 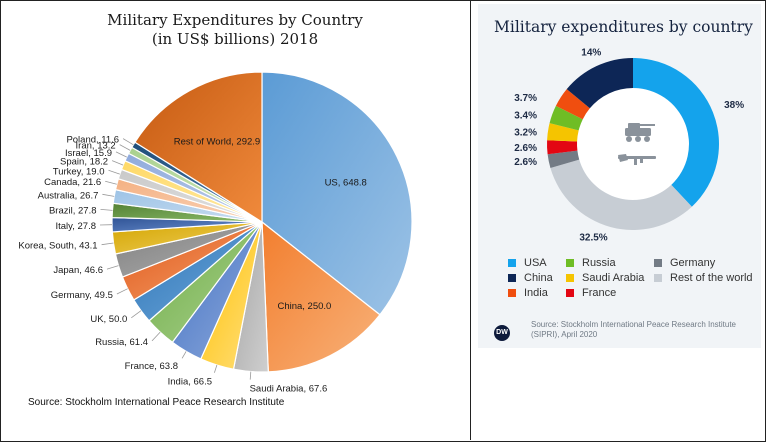 I want to click on left-chart-subtitle: (in US$ billions) 2018, so click(x=235, y=39).